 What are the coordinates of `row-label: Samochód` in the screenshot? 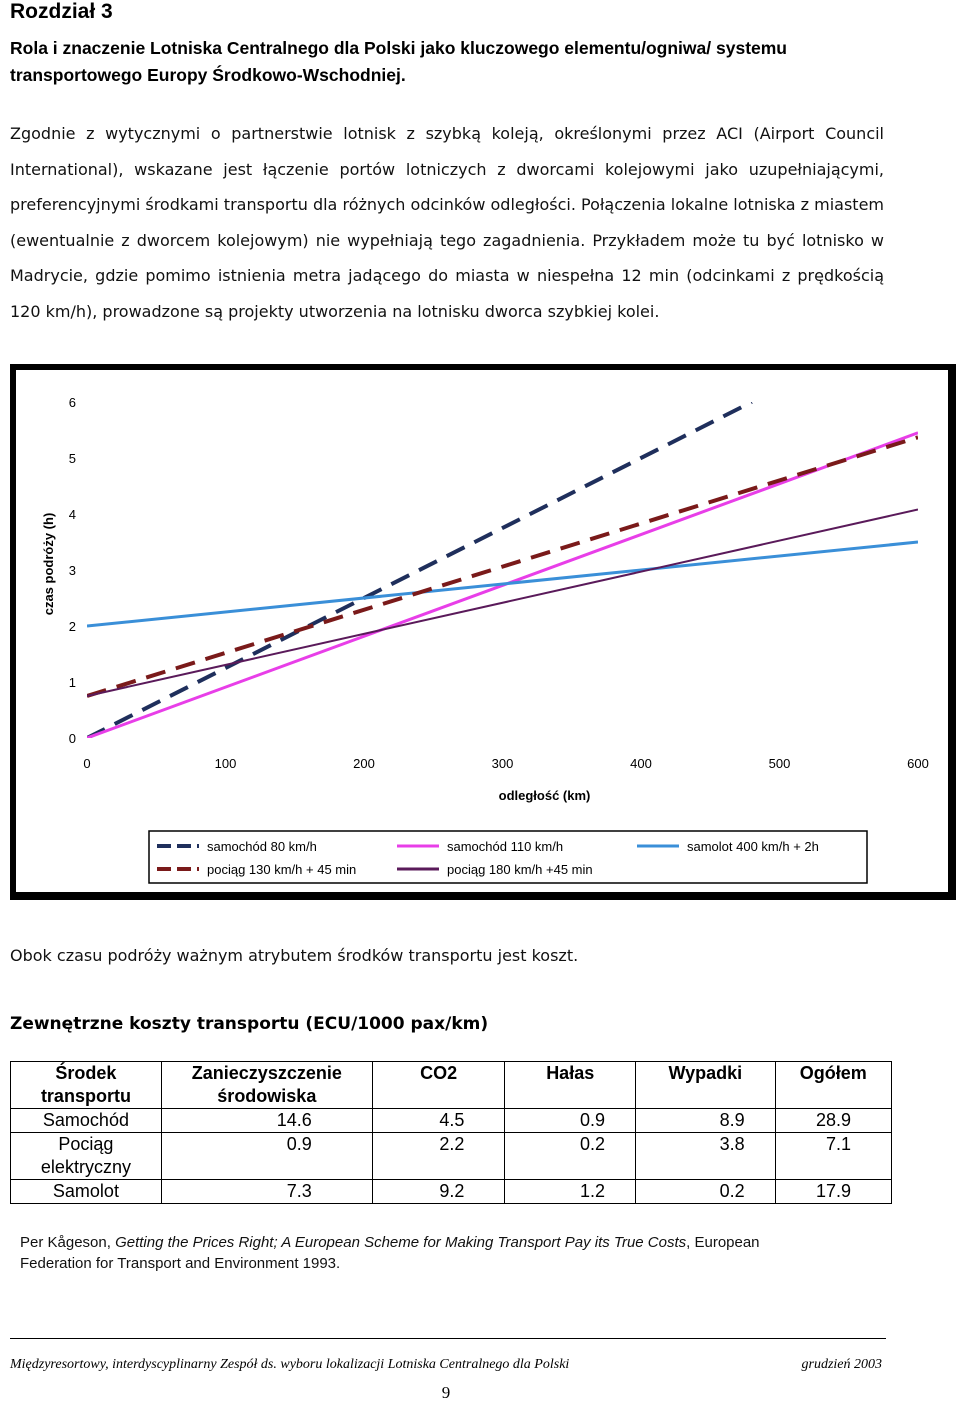 It's located at (86, 1120).